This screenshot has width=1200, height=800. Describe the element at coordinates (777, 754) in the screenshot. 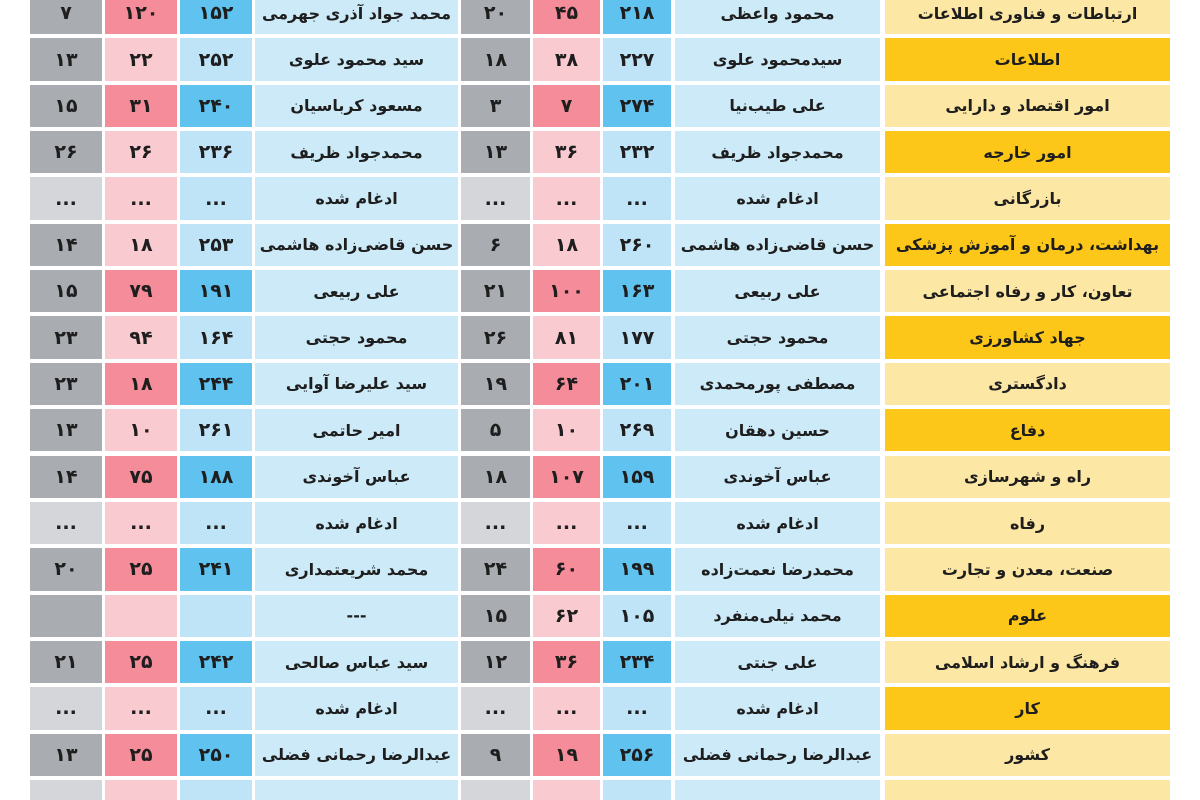

I see `table-cell: عبدالرضا رحمانی فضلی` at that location.